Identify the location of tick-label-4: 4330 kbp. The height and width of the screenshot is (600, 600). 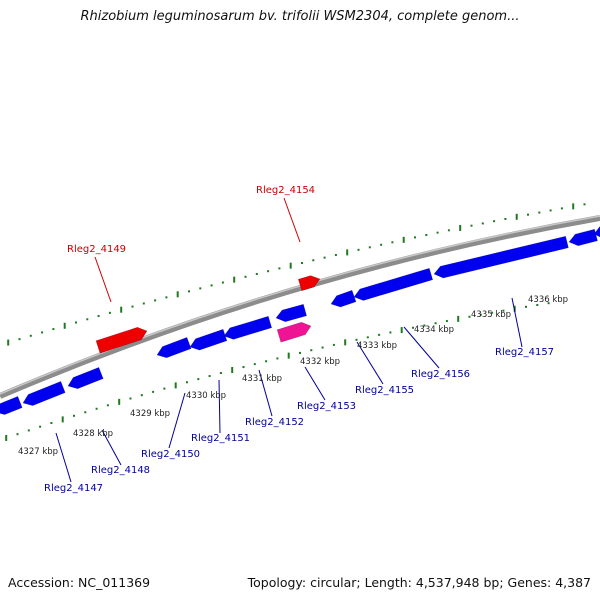
(206, 396).